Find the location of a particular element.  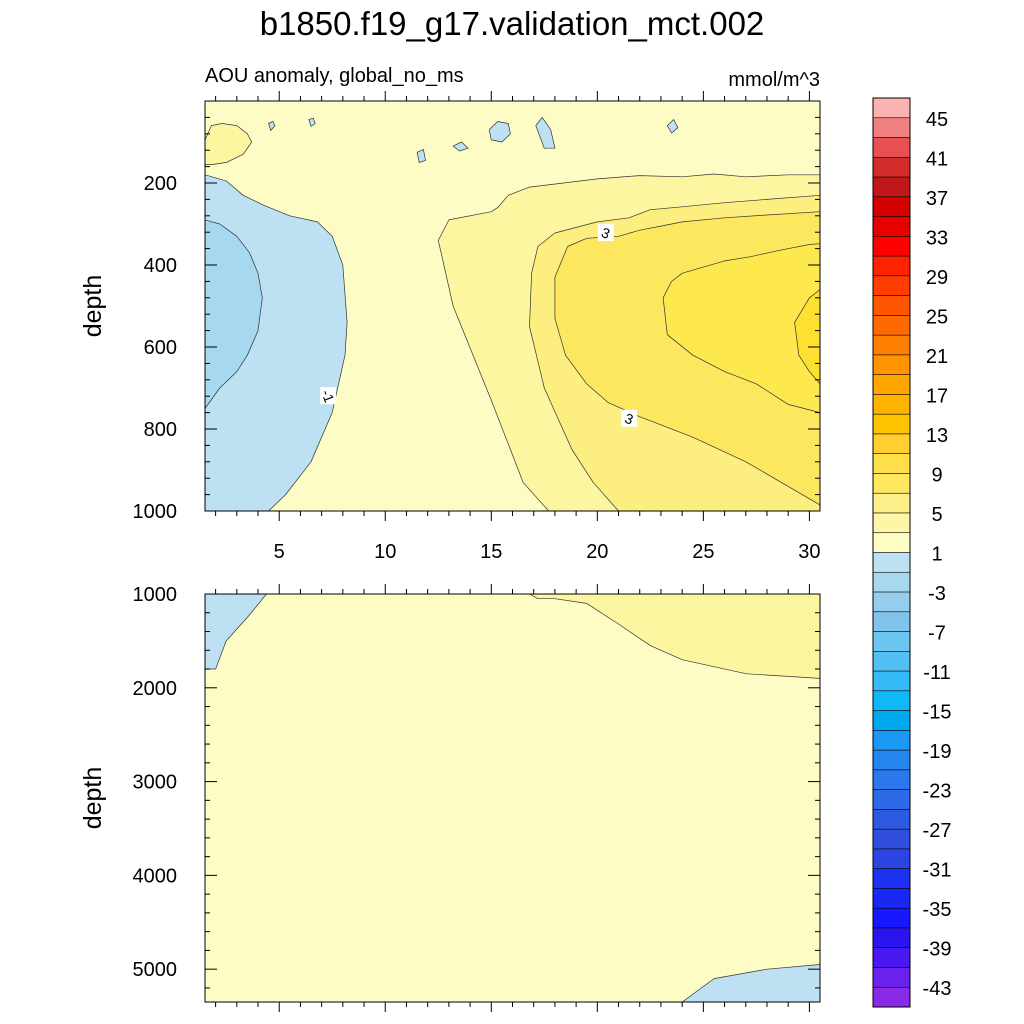

colorbar-label: -23 is located at coordinates (937, 792).